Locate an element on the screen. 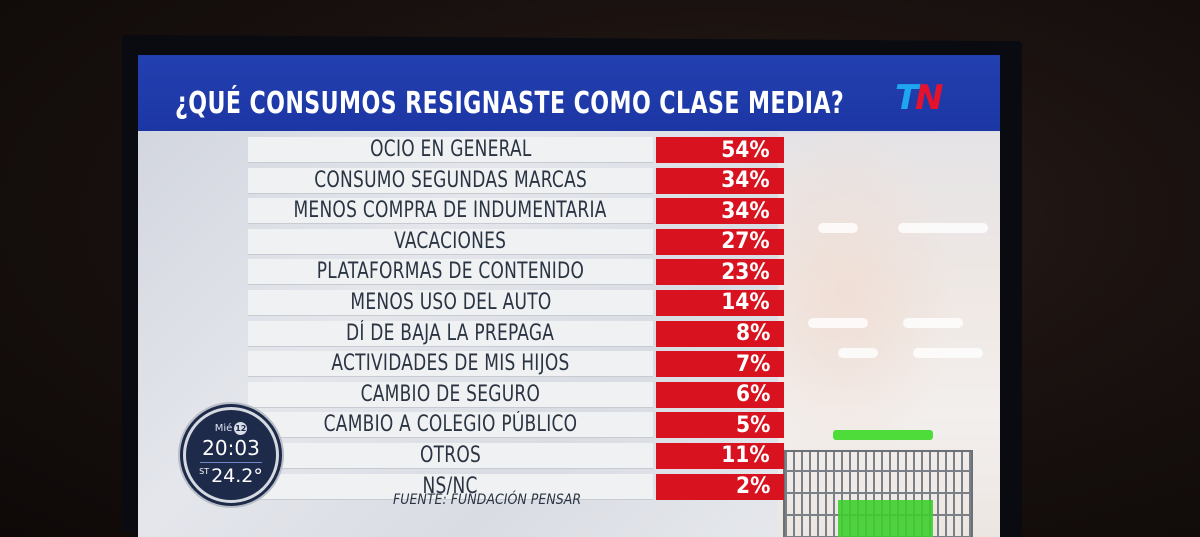  row-value: 6% is located at coordinates (752, 395).